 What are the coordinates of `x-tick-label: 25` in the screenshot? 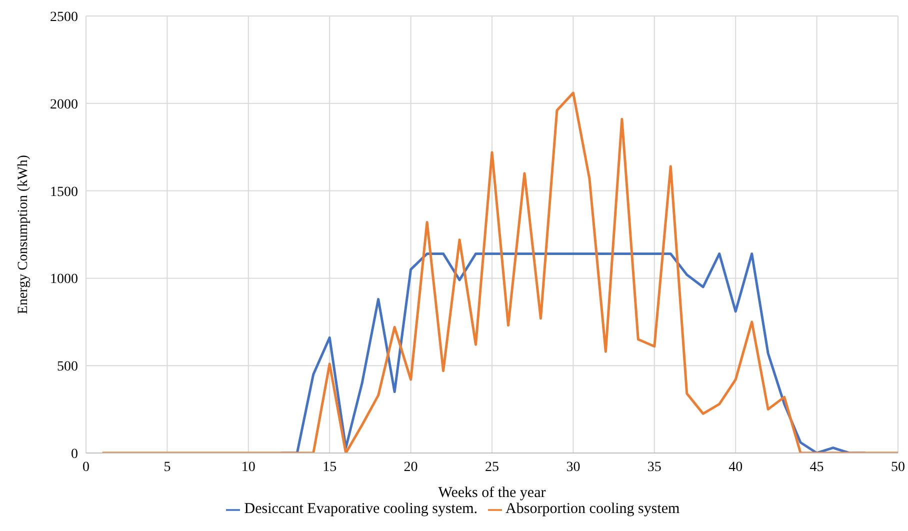 It's located at (492, 467).